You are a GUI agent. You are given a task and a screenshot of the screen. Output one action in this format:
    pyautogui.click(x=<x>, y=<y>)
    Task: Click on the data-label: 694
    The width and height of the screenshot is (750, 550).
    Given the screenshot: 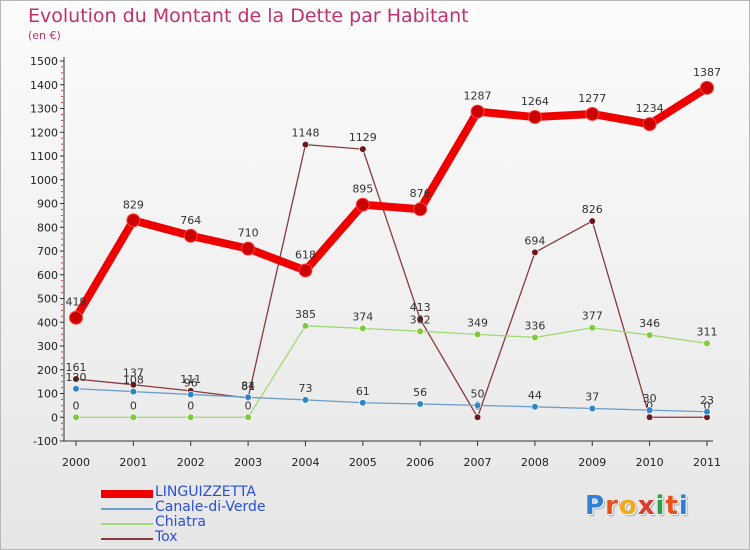 What is the action you would take?
    pyautogui.click(x=534, y=240)
    